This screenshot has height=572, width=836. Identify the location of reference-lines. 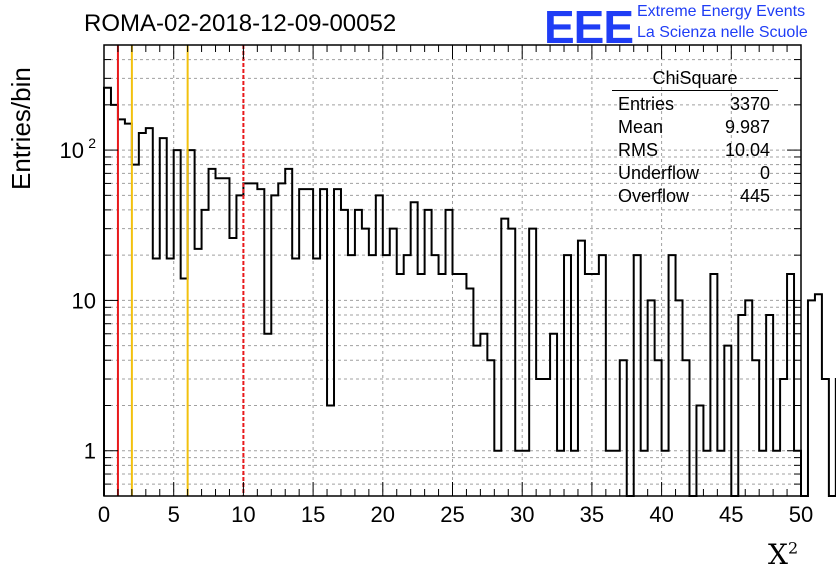
(180, 270).